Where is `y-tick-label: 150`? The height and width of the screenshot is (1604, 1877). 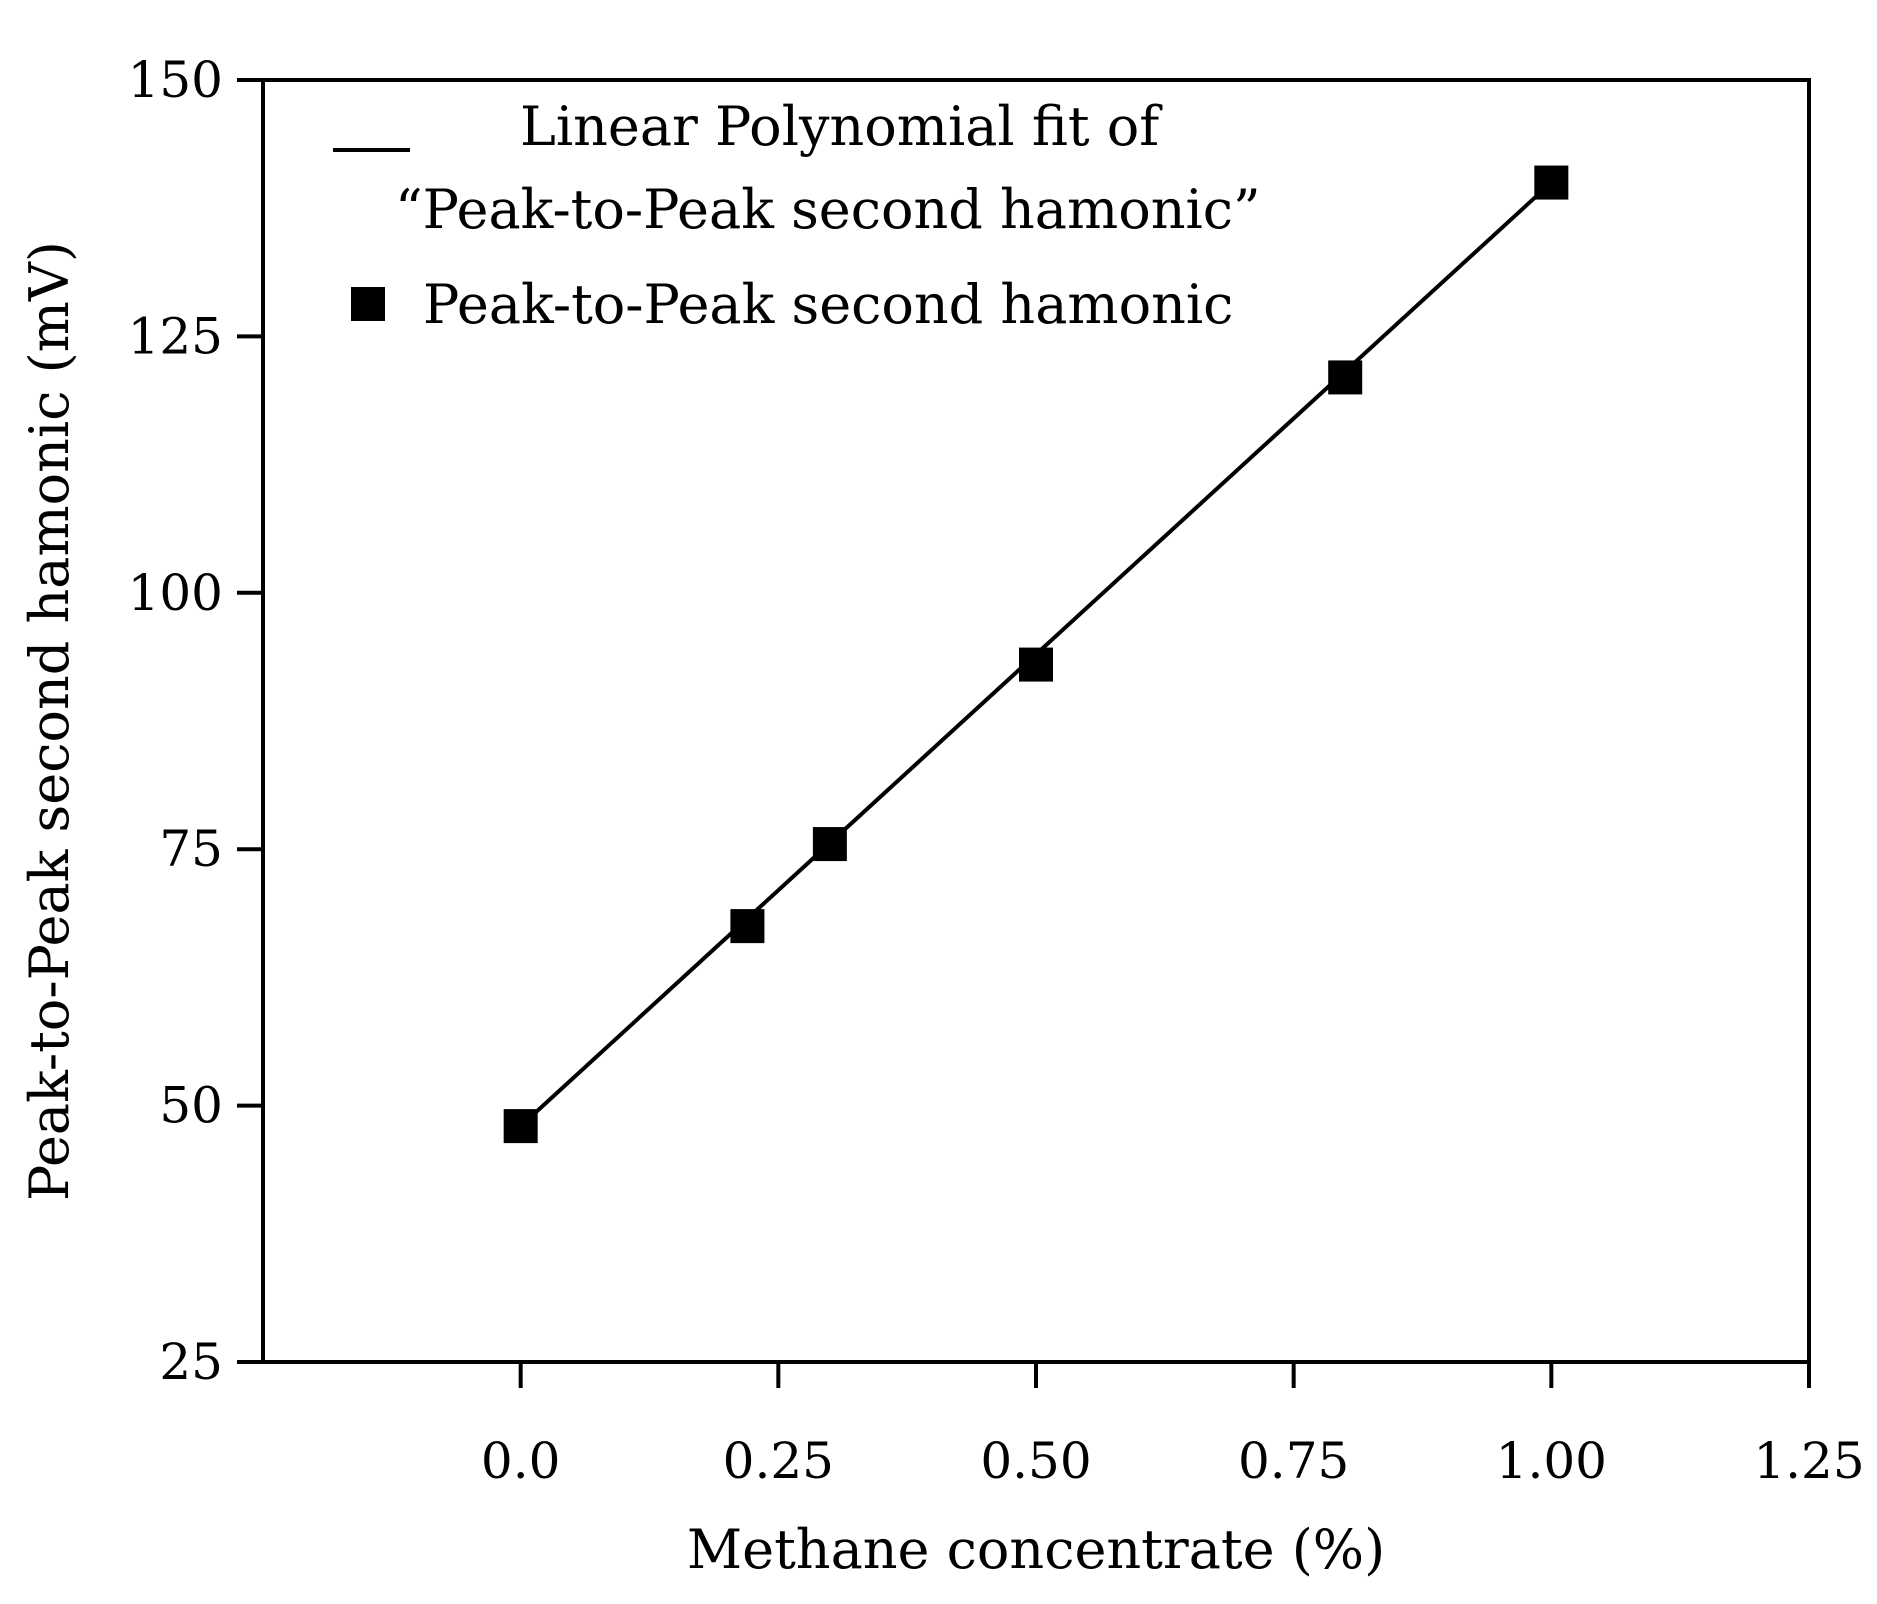 y-tick-label: 150 is located at coordinates (175, 80).